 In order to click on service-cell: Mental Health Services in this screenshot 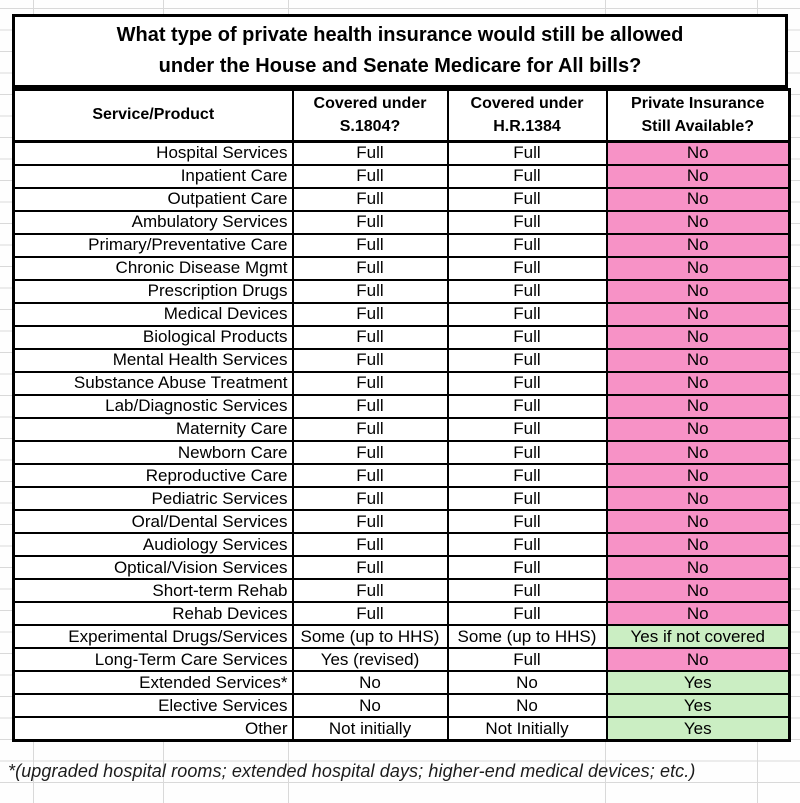, I will do `click(153, 360)`.